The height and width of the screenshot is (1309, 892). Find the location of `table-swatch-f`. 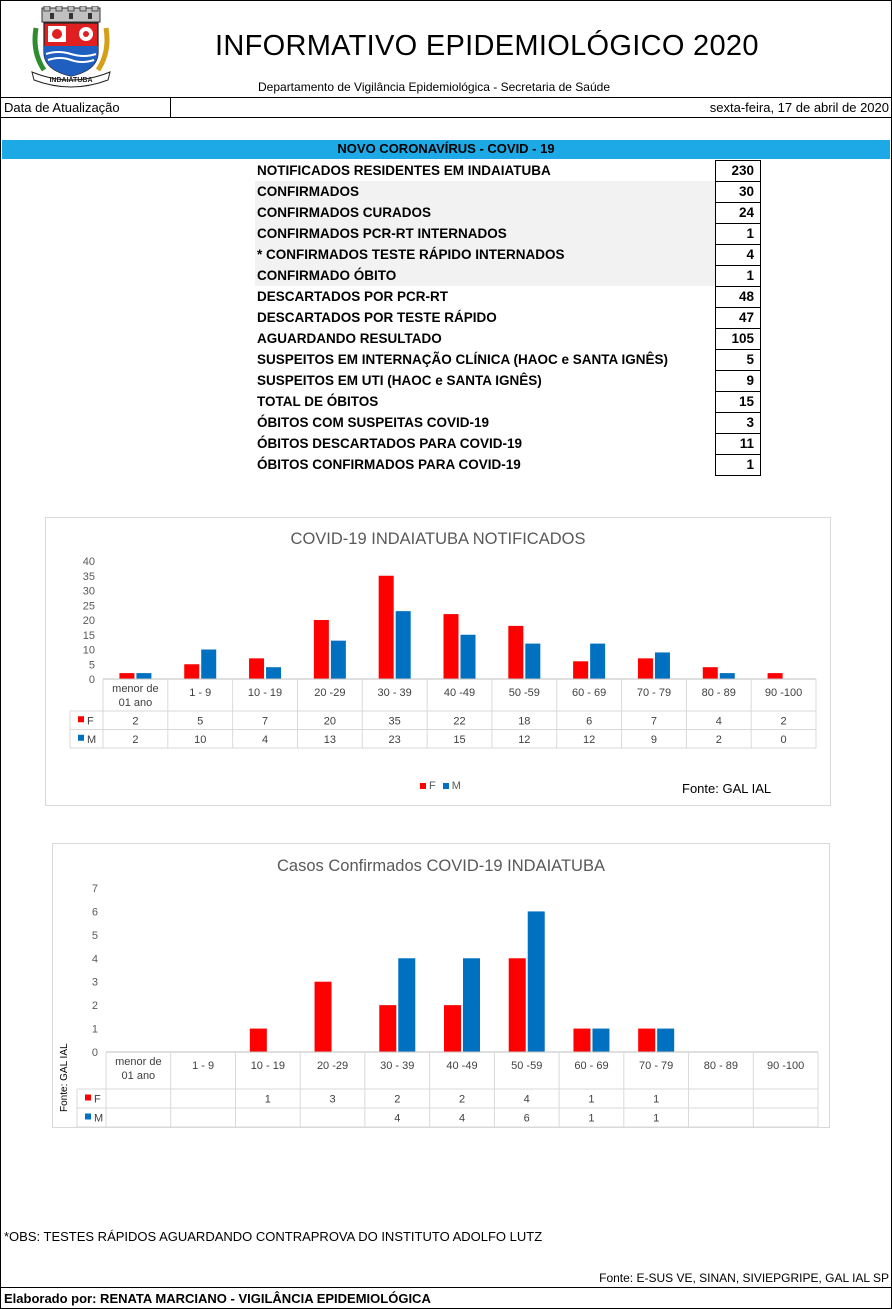

table-swatch-f is located at coordinates (88, 1097).